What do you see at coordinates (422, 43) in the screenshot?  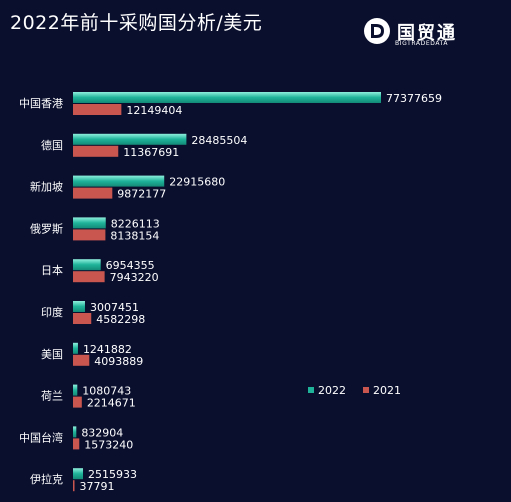 I see `logo-subtitle: BIGTRADEDATA` at bounding box center [422, 43].